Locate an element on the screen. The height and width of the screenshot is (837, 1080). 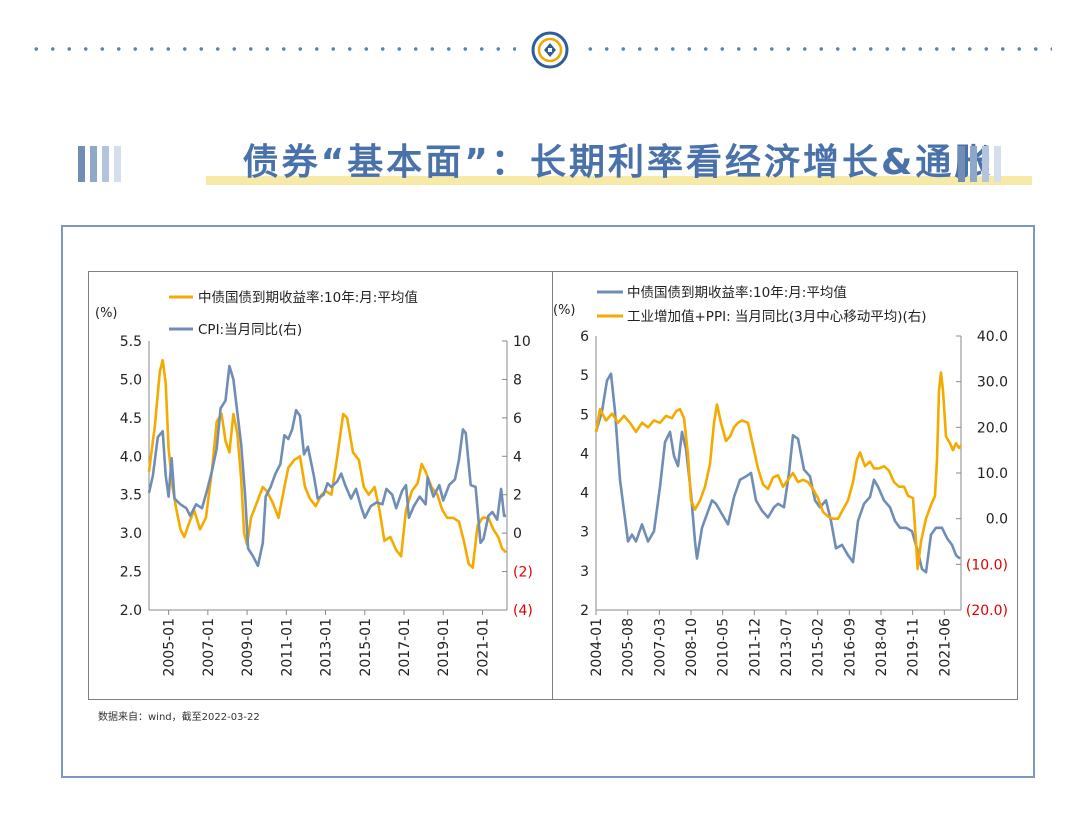
header-dots-right is located at coordinates (817, 49).